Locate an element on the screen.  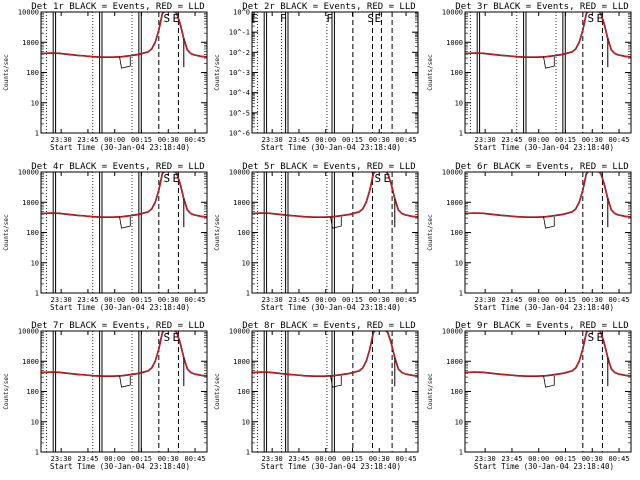
y-tick-label: 10^0 is located at coordinates (241, 13).